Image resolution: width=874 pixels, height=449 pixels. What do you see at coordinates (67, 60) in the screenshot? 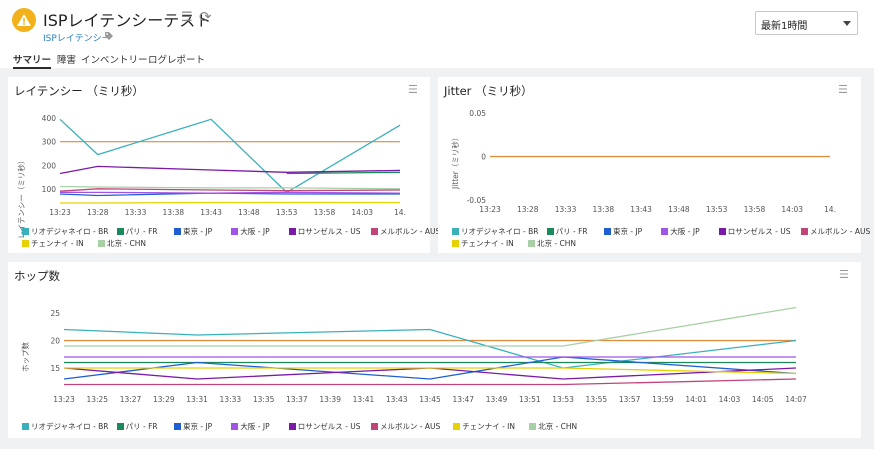
I see `tab-faults: 障害` at bounding box center [67, 60].